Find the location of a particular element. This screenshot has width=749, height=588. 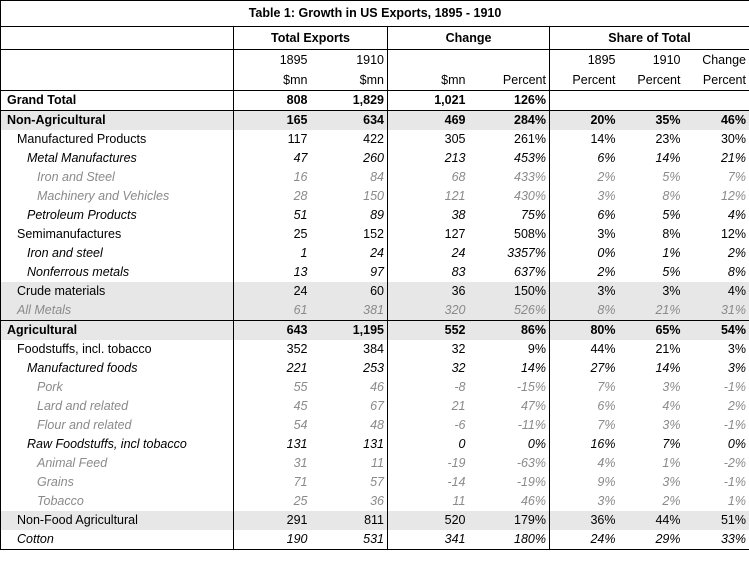

unit-share-change-percent: Percent is located at coordinates (716, 80).